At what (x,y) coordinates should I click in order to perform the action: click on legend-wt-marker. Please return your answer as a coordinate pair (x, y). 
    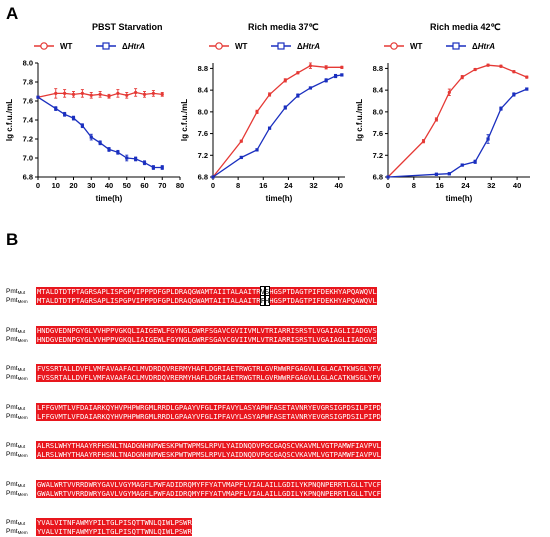
    Looking at the image, I should click on (219, 46).